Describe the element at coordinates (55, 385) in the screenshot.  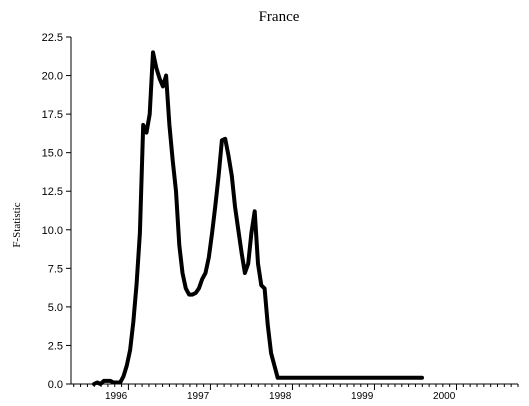
I see `y-tick-label: 0.0` at that location.